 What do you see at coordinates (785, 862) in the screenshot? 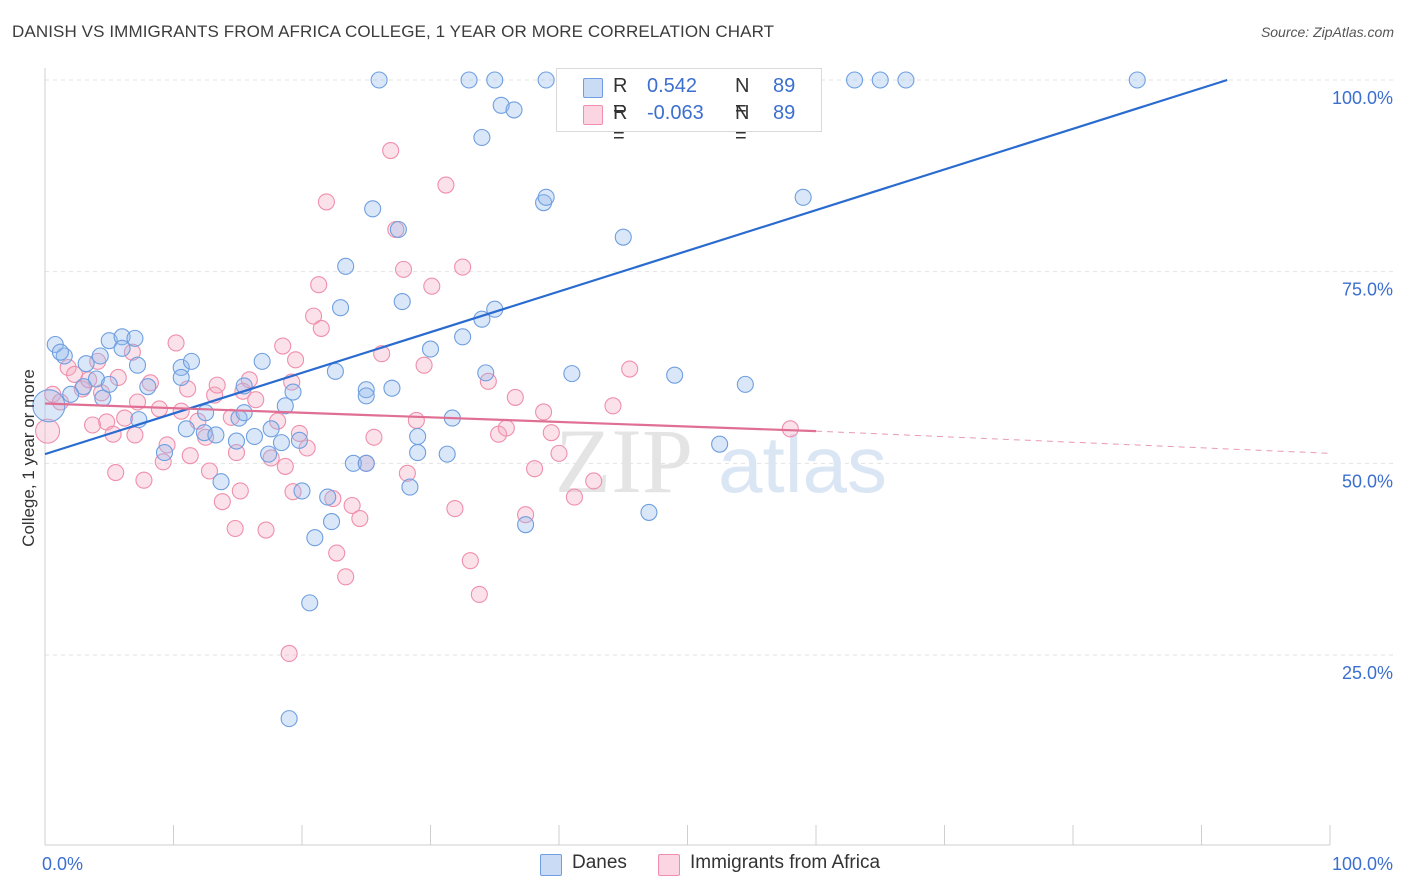
I see `legend-label-africa: Immigrants from Africa` at bounding box center [785, 862].